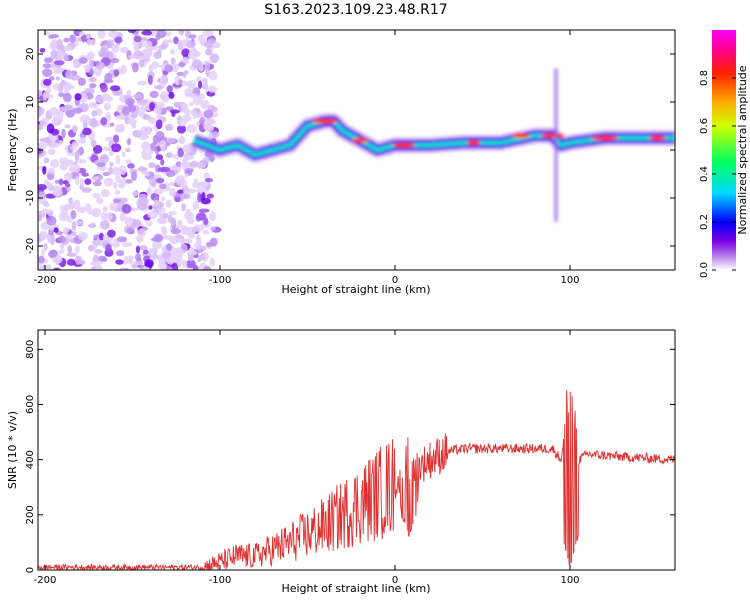 This screenshot has width=750, height=600. What do you see at coordinates (355, 10) in the screenshot?
I see `figure-title: S163.2023.109.23.48.R17` at bounding box center [355, 10].